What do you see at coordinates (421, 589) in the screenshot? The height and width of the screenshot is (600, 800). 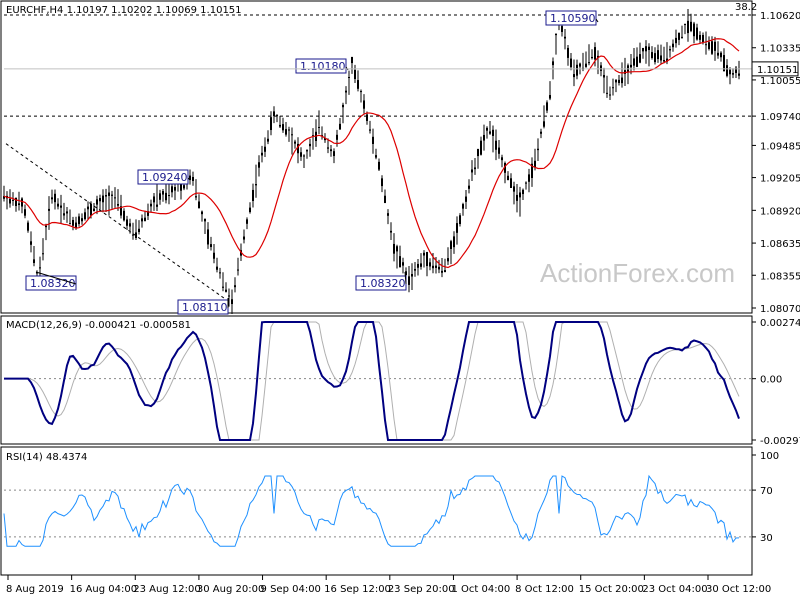 I see `x-tick-label: 23 Sep 20:00` at bounding box center [421, 589].